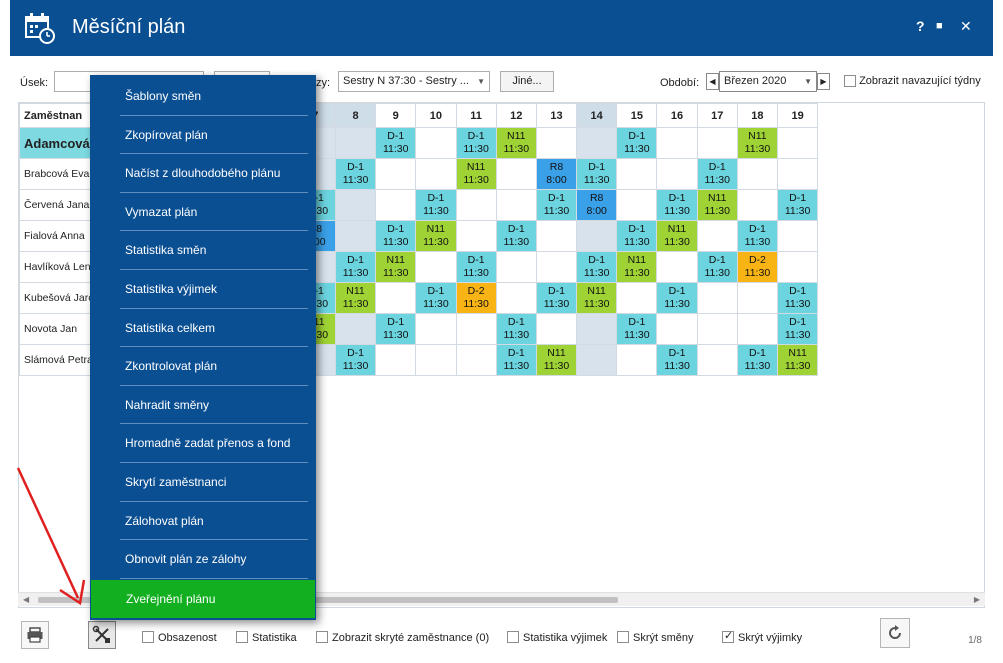  I want to click on close-button: ✕, so click(966, 26).